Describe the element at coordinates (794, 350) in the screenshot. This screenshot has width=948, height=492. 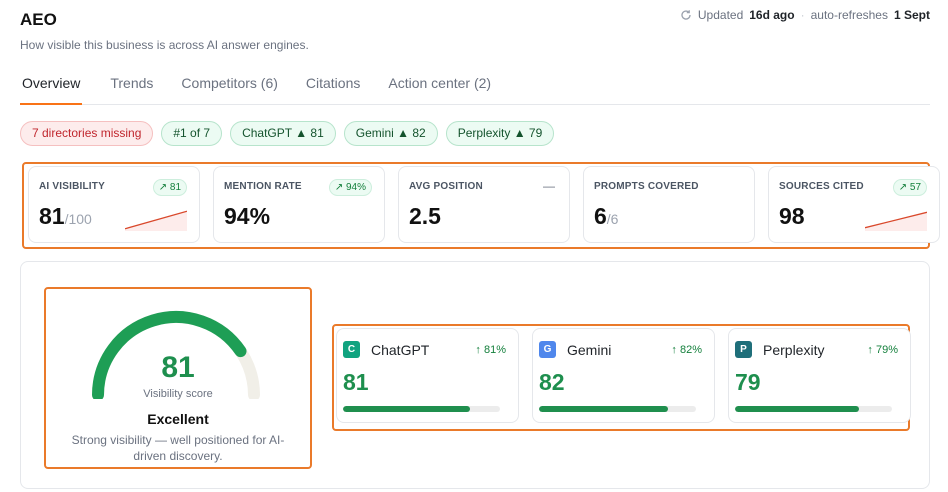
I see `engine-name: Perplexity` at that location.